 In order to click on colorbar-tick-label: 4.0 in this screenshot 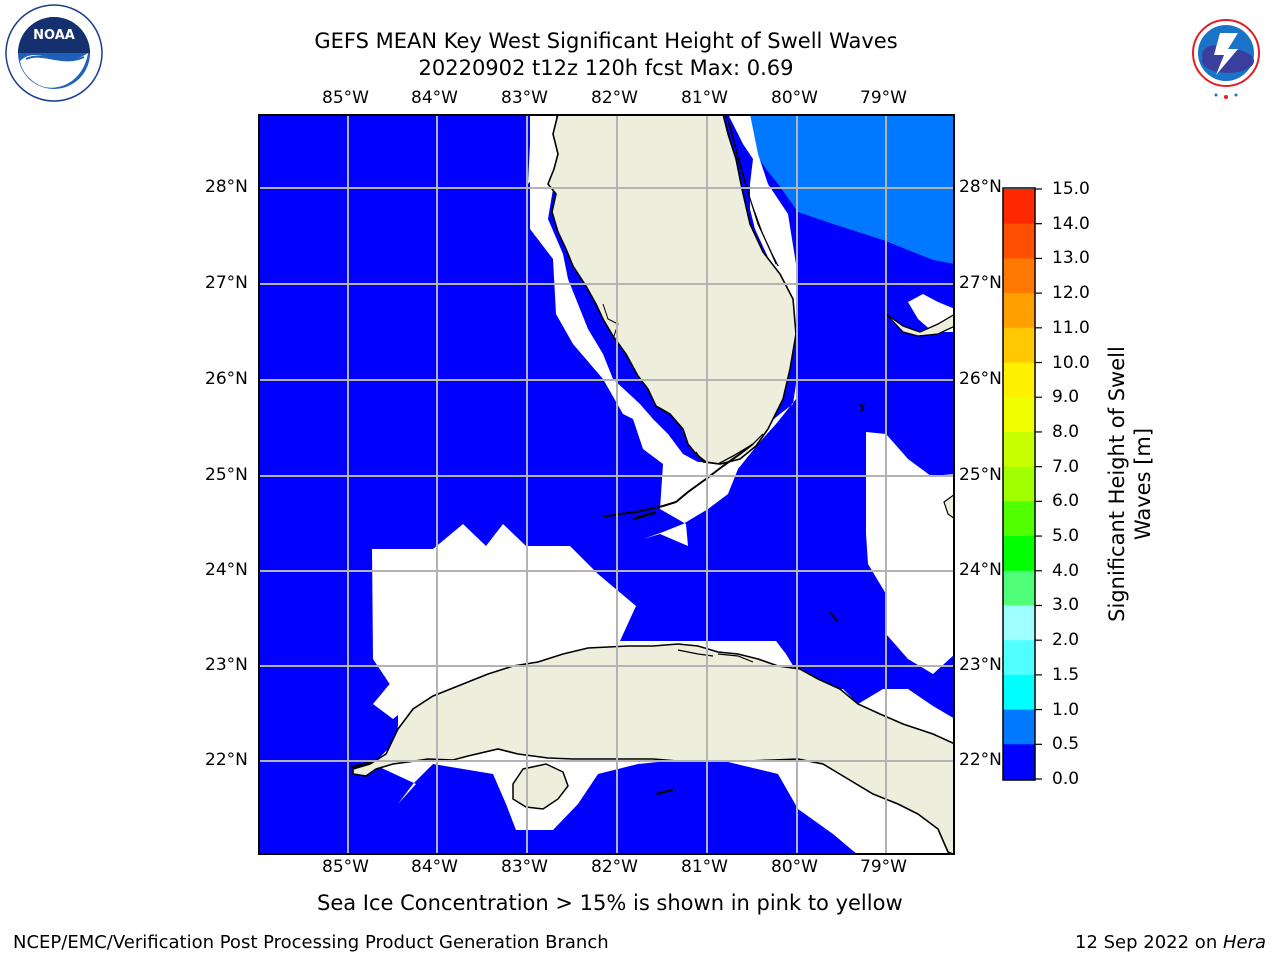, I will do `click(1066, 570)`.